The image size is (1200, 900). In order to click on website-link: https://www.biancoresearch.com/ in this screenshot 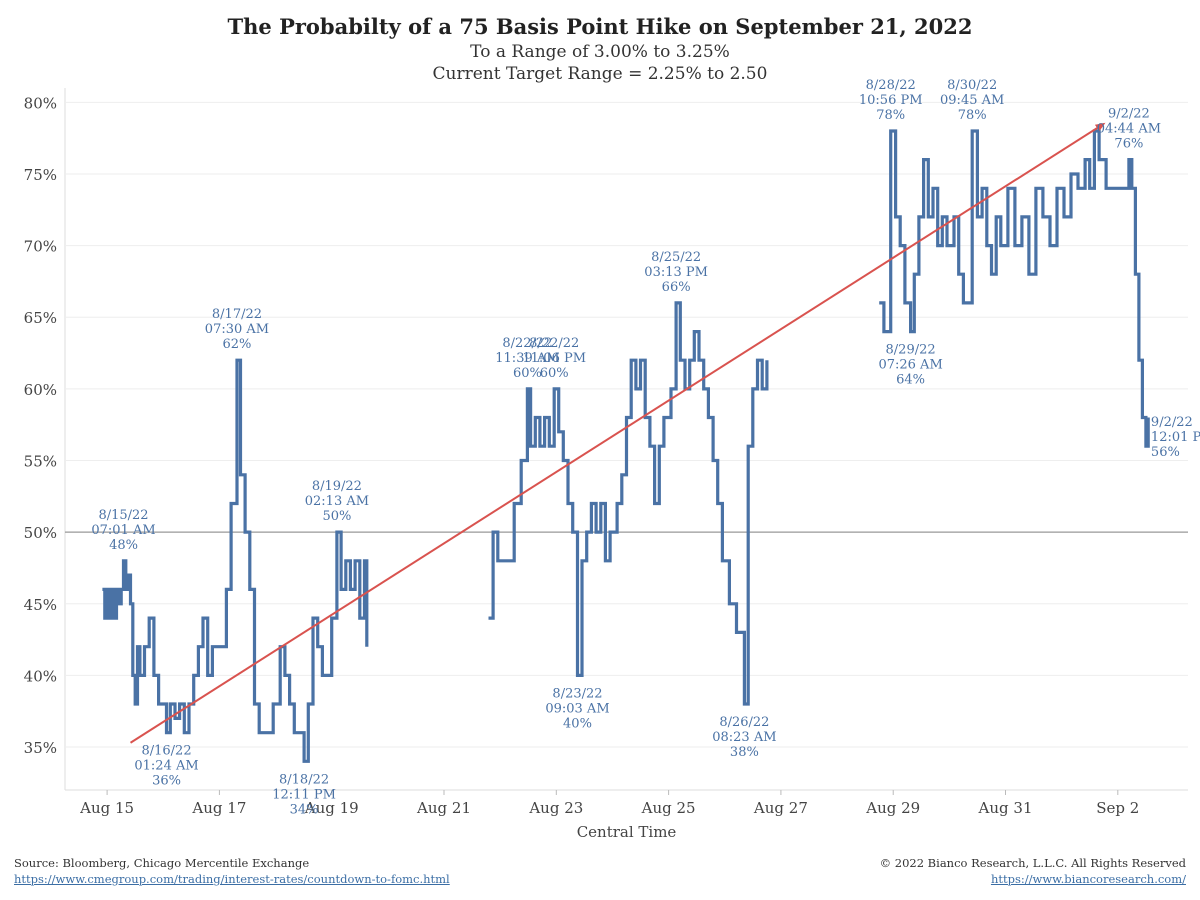, I will do `click(1088, 879)`.